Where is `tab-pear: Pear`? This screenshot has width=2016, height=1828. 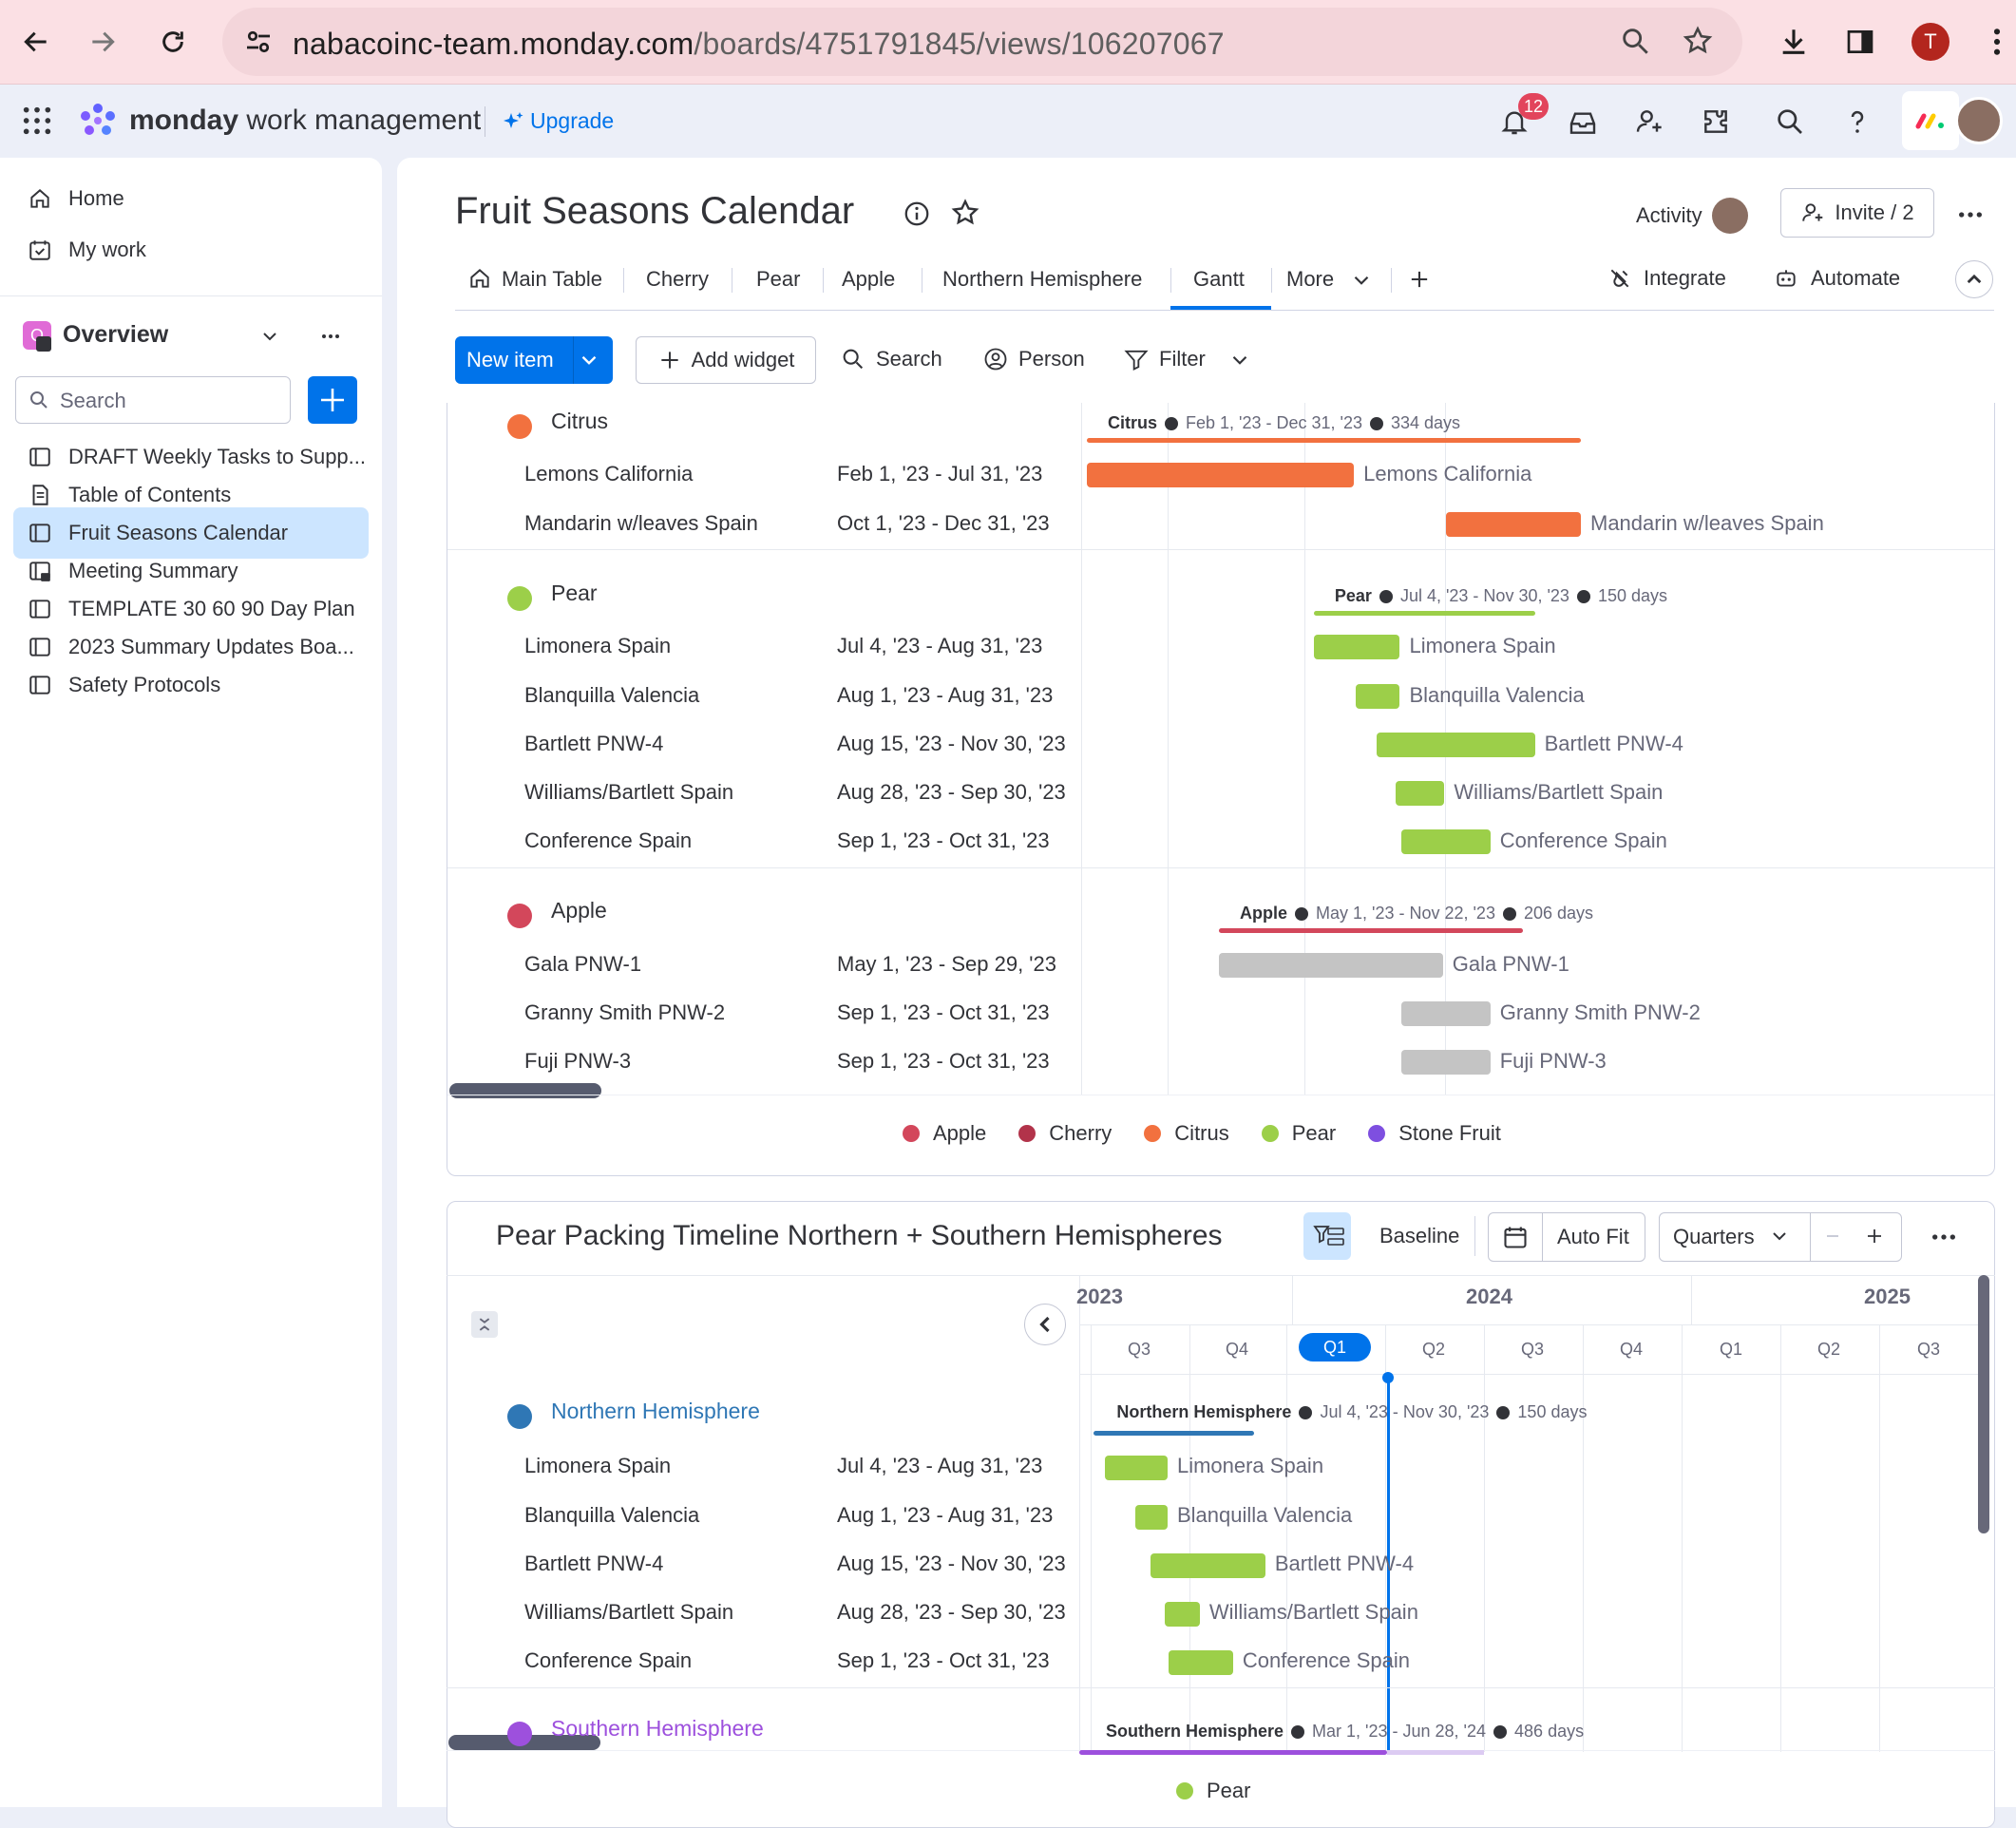 tab-pear: Pear is located at coordinates (778, 279).